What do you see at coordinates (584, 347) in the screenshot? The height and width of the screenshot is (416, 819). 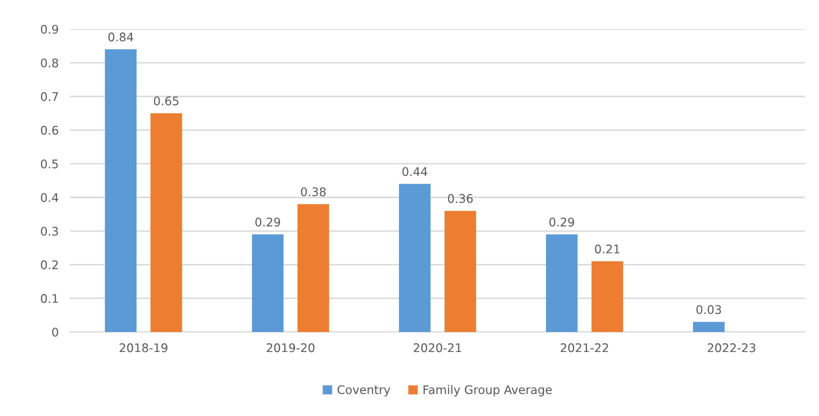 I see `x-tick-label: 2021-22` at bounding box center [584, 347].